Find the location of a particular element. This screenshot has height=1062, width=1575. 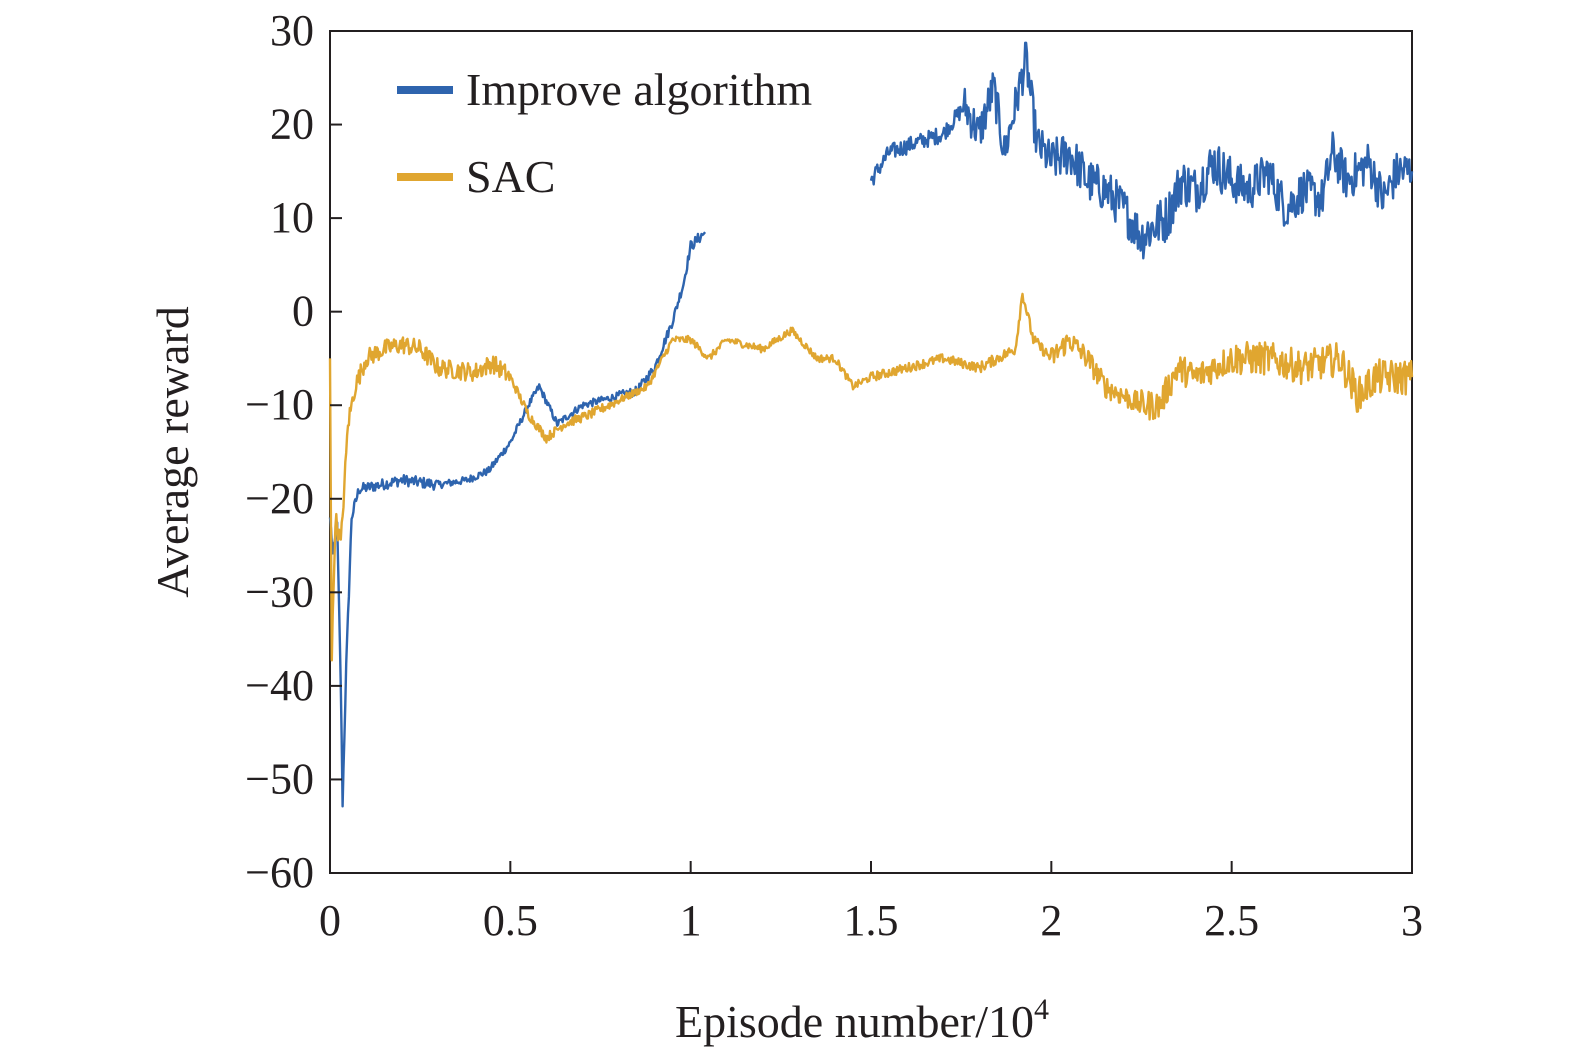

x-axis-title-exponent: 4 is located at coordinates (1041, 1009).